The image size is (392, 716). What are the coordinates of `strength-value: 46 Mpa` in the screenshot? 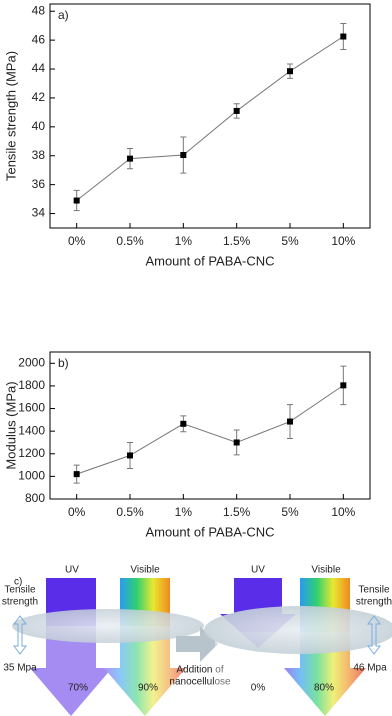 It's located at (370, 668).